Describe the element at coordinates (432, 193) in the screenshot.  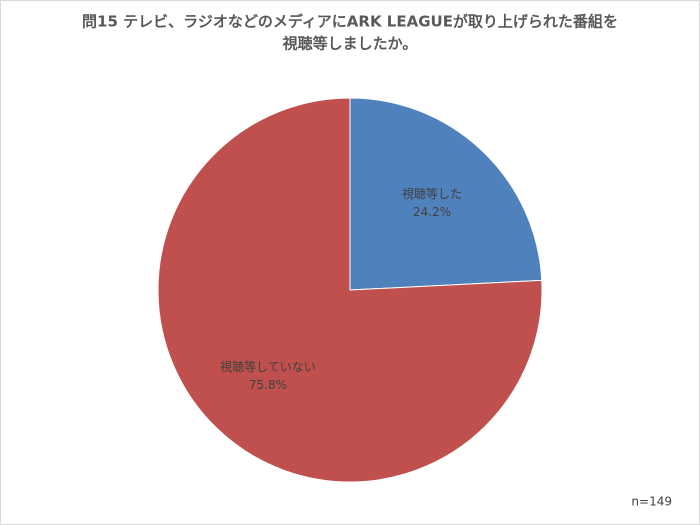
I see `slice-label: 視聴等した` at that location.